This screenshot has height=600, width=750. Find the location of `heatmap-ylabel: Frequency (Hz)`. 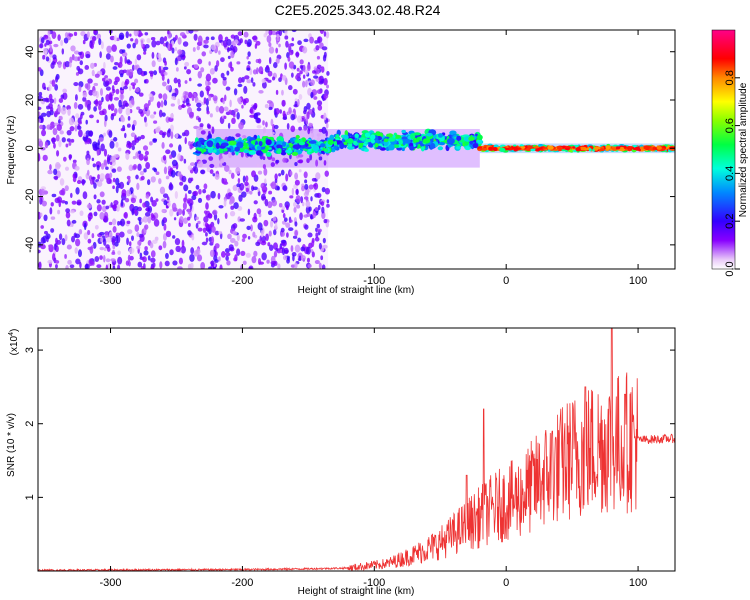

heatmap-ylabel: Frequency (Hz) is located at coordinates (11, 150).